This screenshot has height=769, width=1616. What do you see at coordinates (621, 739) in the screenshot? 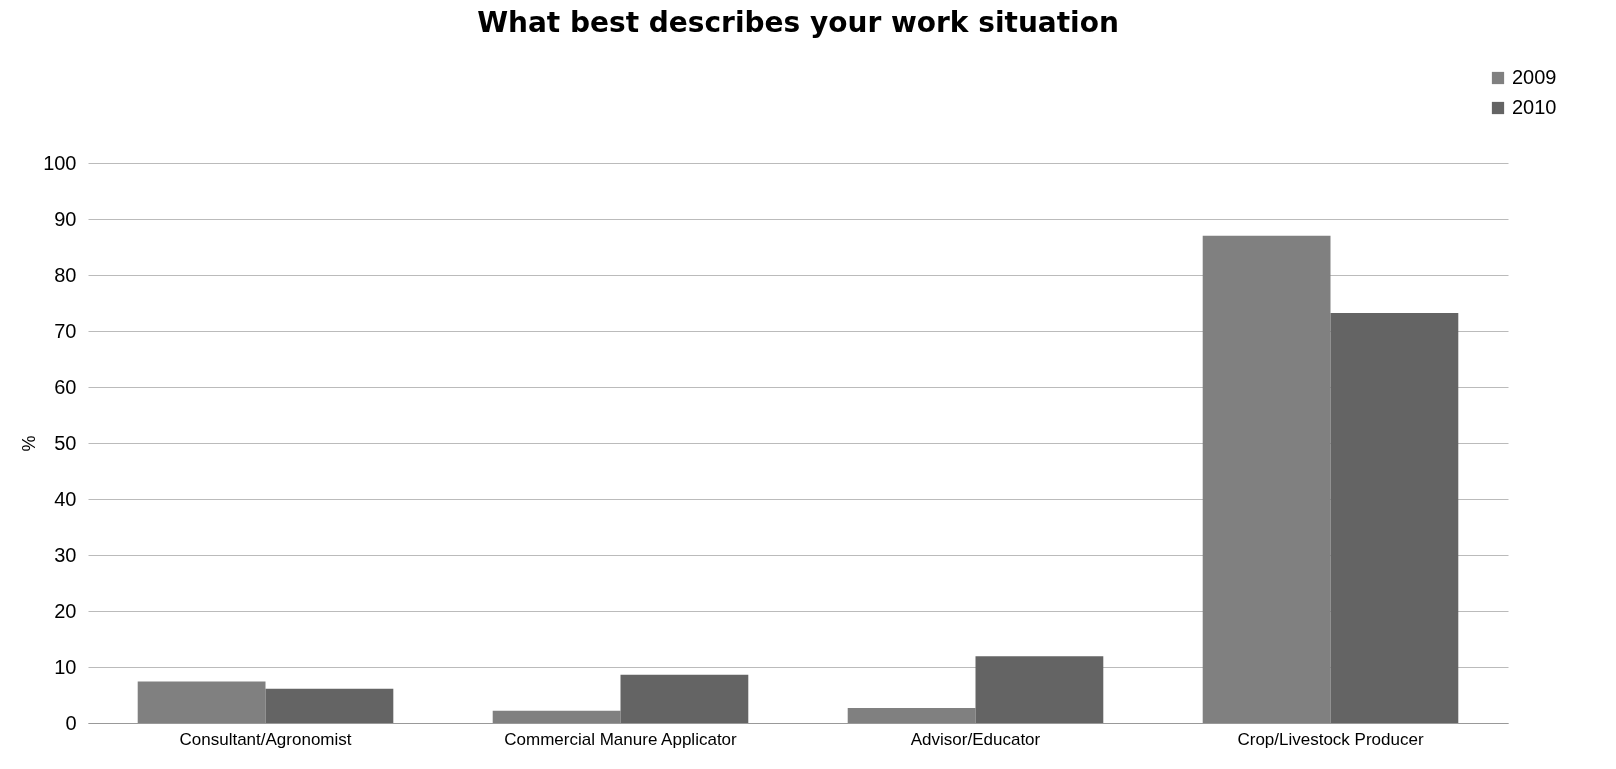
I see `x-tick-label: Commercial Manure Applicator` at bounding box center [621, 739].